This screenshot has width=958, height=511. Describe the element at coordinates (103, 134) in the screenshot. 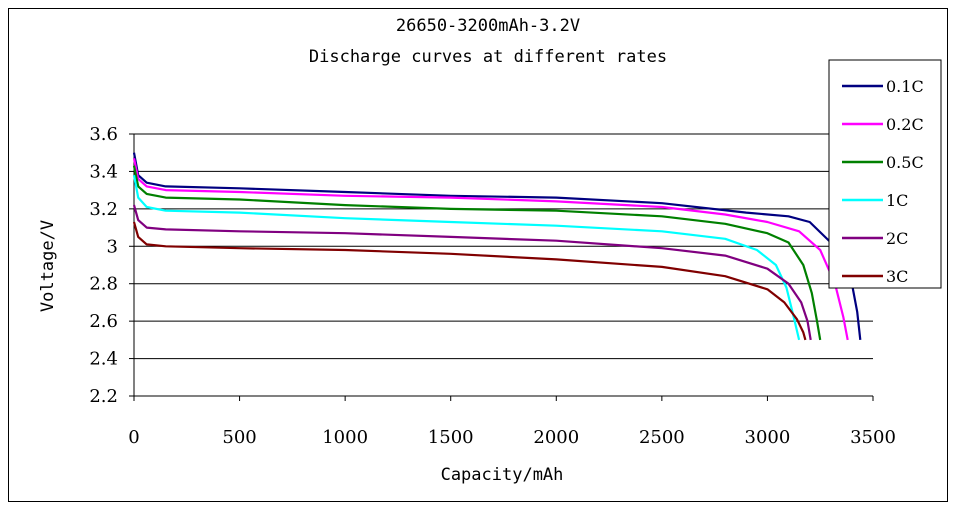

I see `y-tick-label: 3.6` at that location.